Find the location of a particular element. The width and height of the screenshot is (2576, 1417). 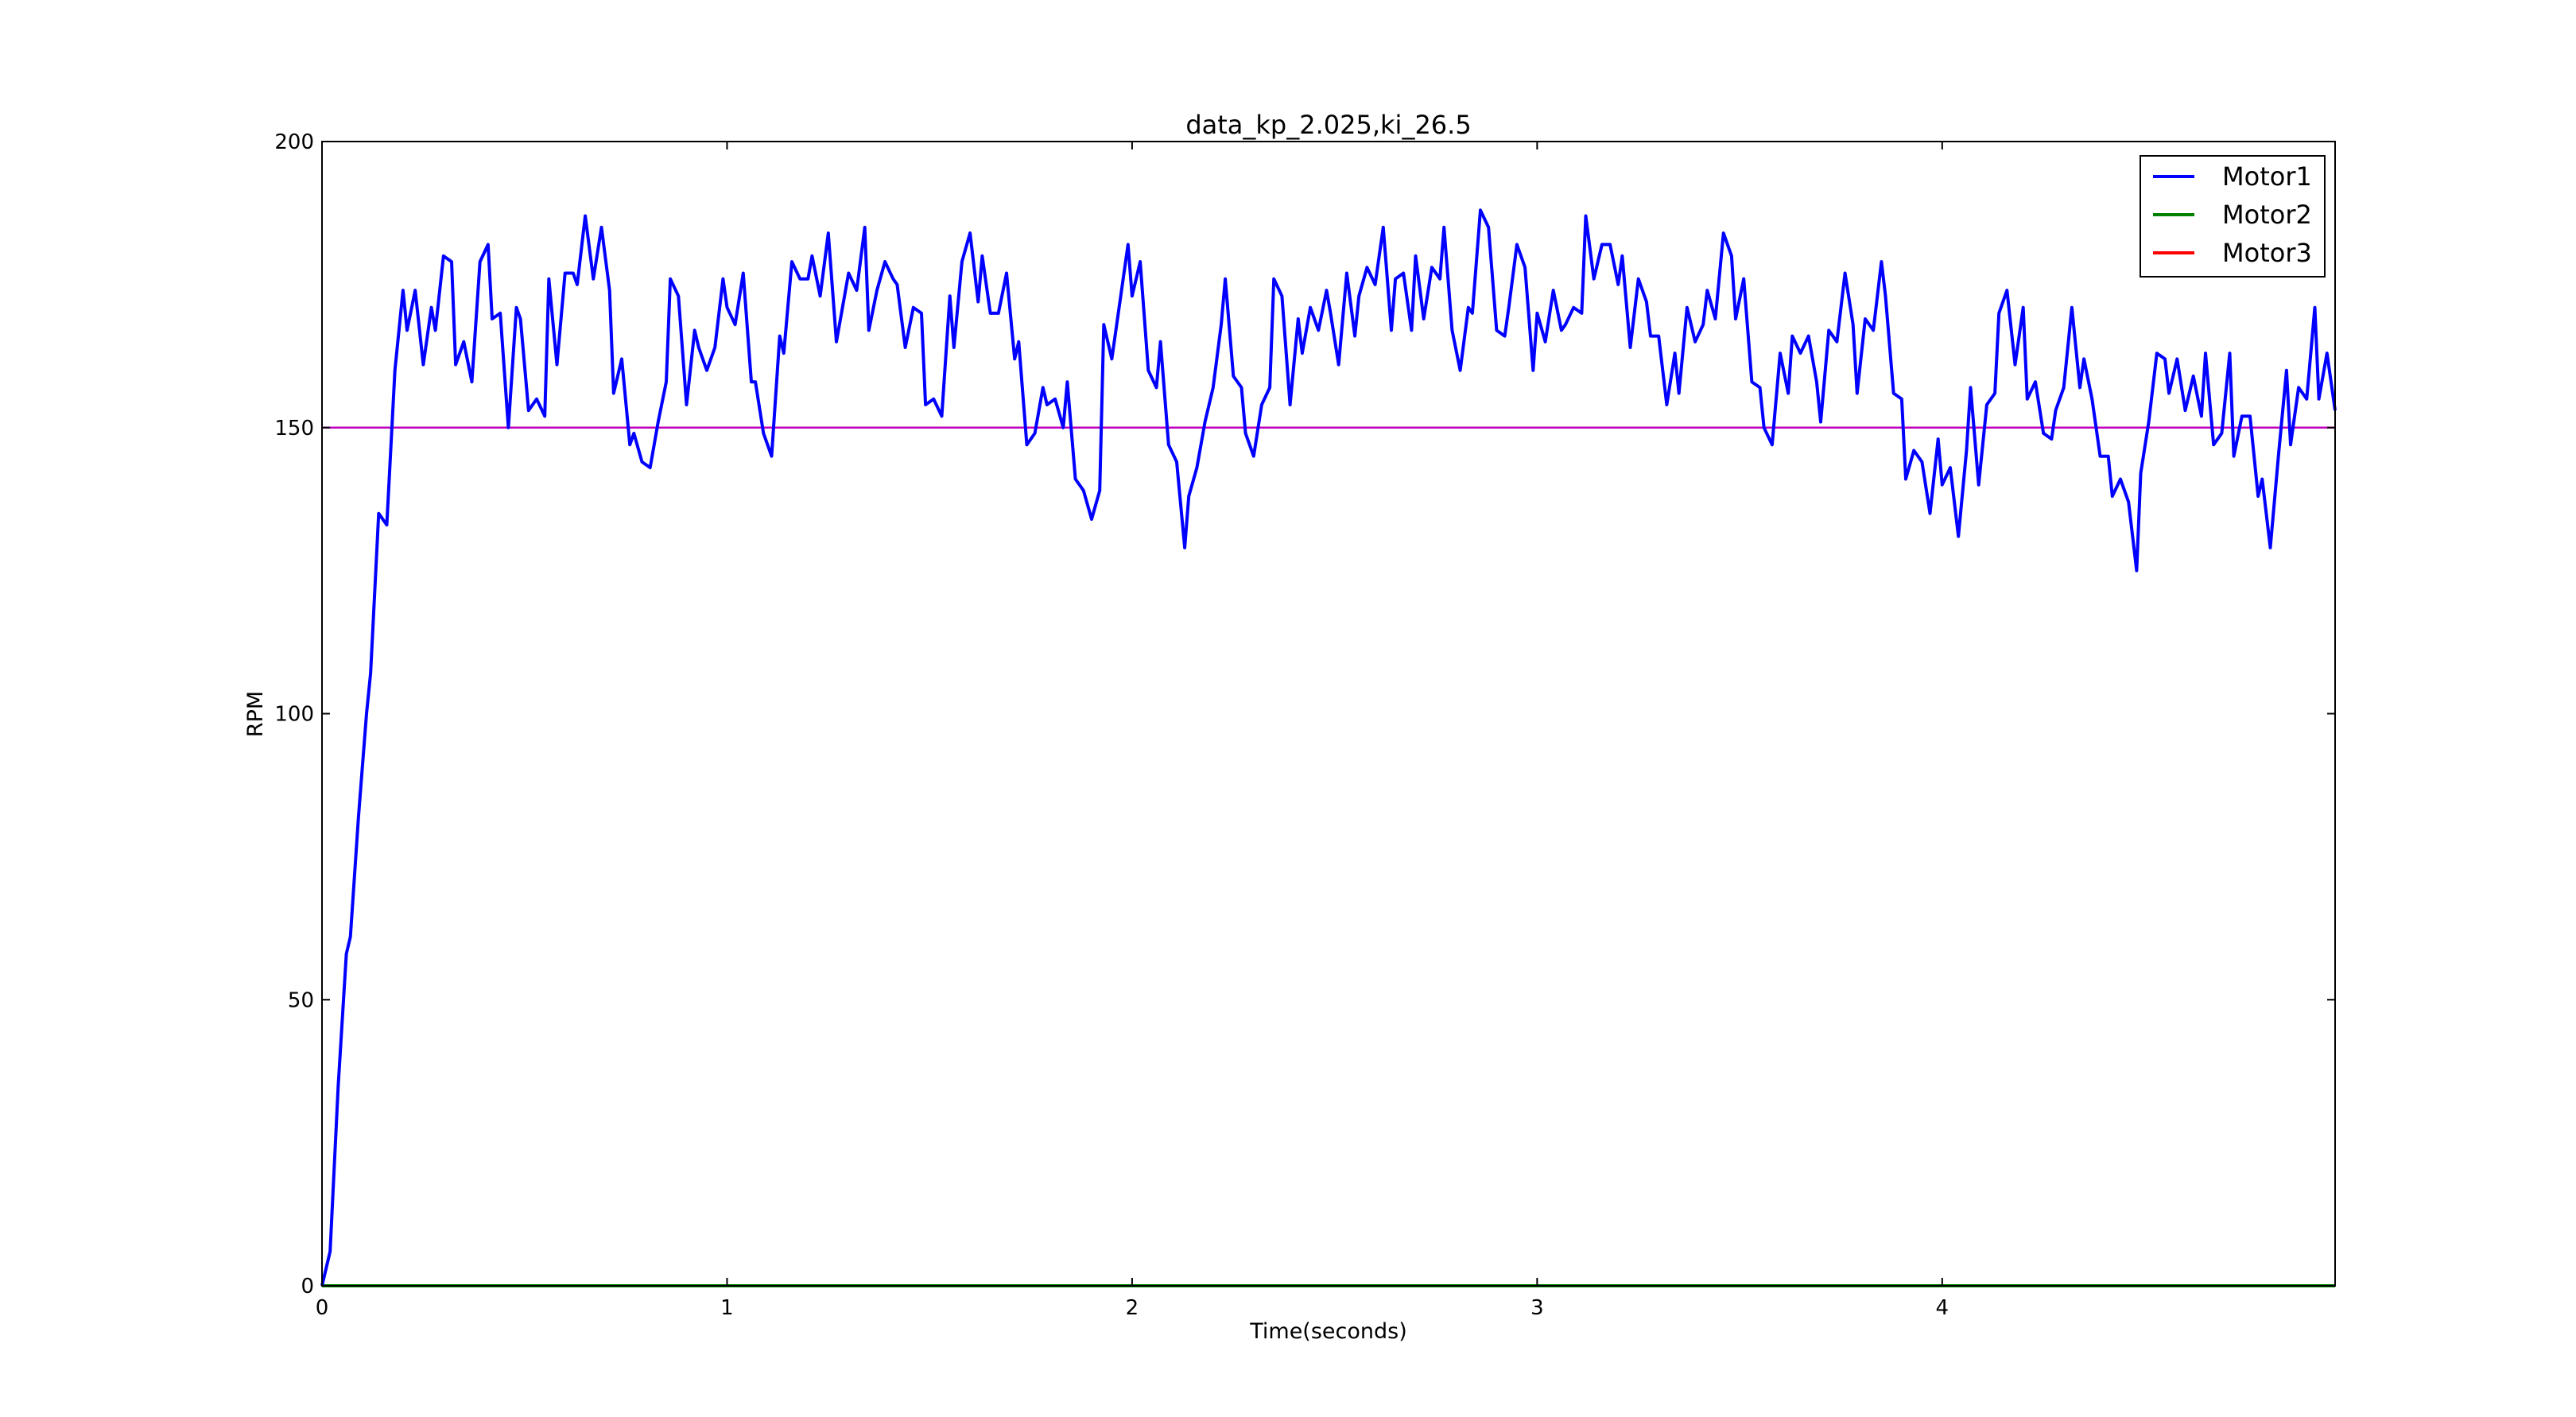

y-tick-label: 150 is located at coordinates (294, 429).